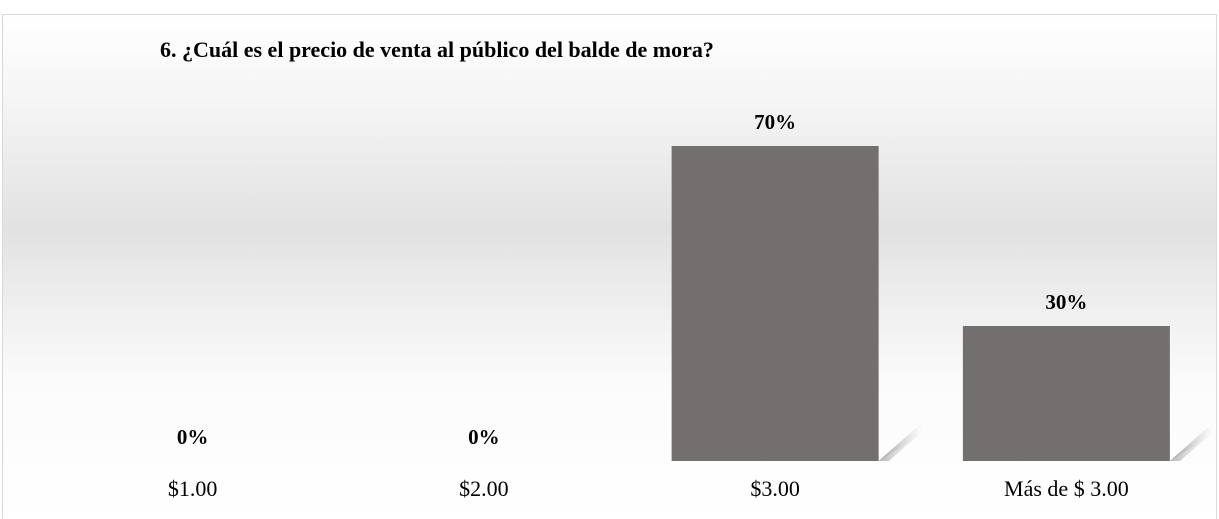 This screenshot has height=519, width=1219. I want to click on x-tick-label: $3.00, so click(775, 488).